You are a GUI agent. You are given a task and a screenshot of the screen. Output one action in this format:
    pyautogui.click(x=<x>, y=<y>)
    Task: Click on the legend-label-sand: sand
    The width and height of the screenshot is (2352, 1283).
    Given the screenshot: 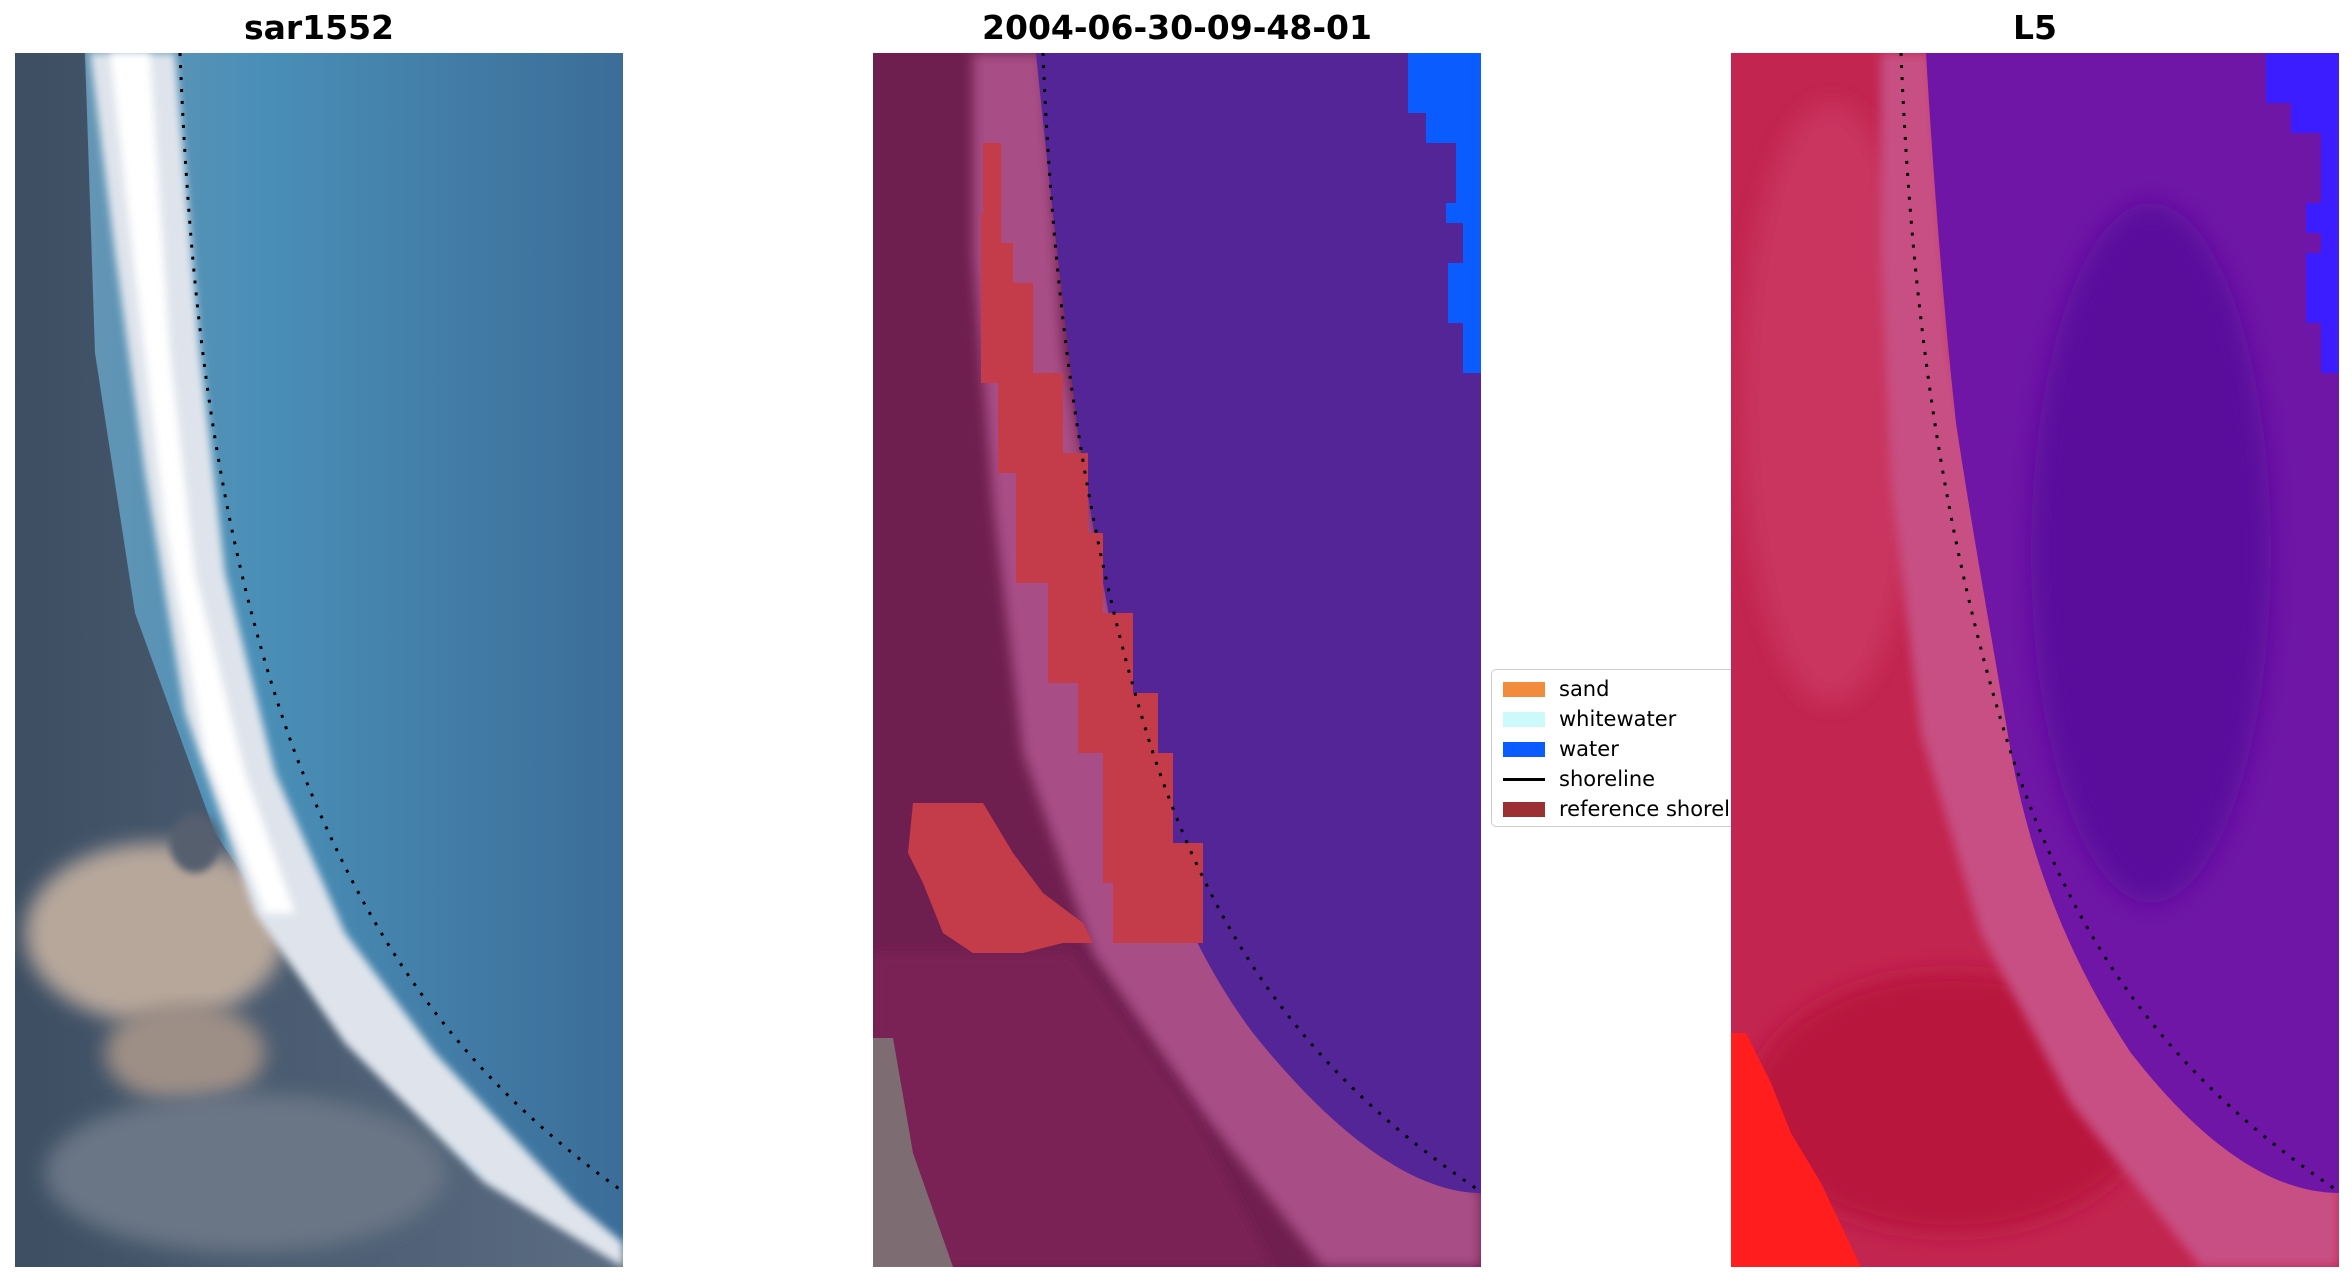 What is the action you would take?
    pyautogui.click(x=1584, y=689)
    